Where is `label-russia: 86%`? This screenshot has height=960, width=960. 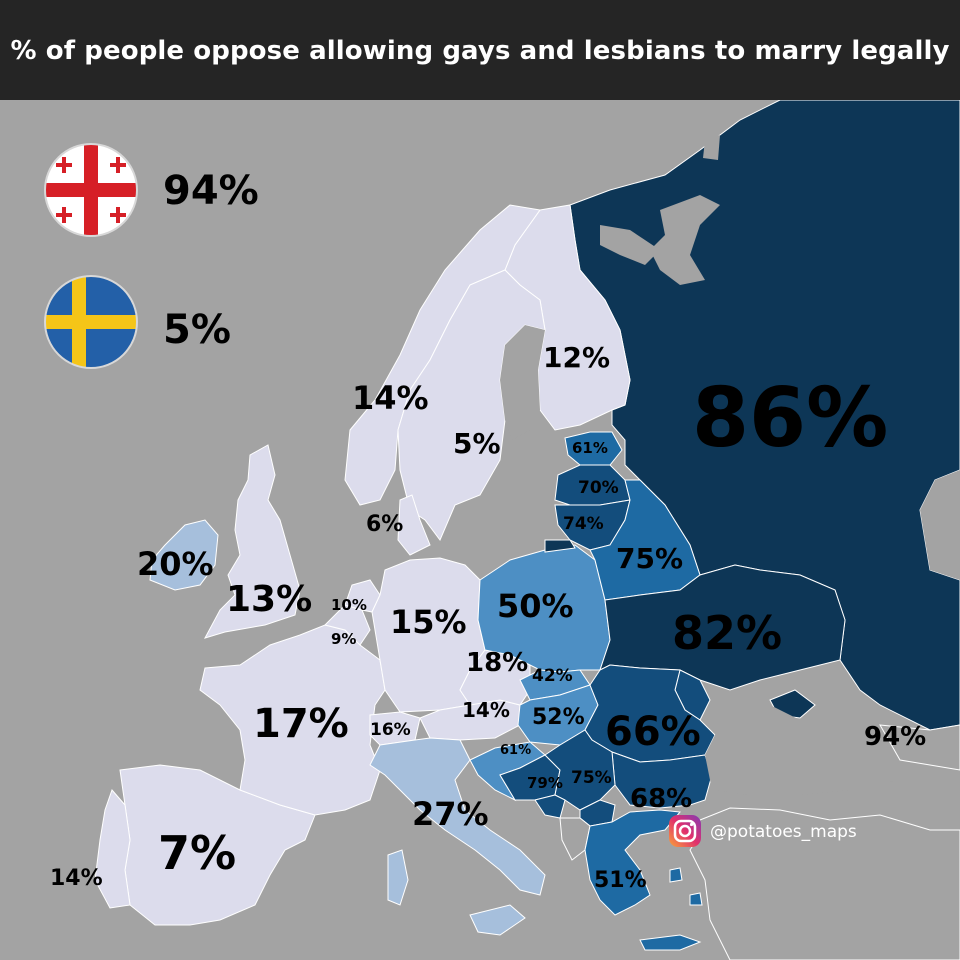 label-russia: 86% is located at coordinates (790, 418).